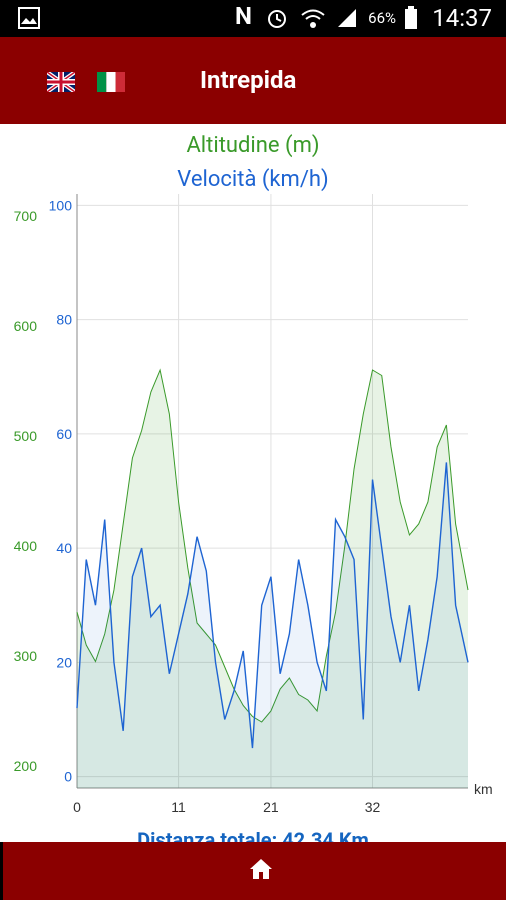 Image resolution: width=506 pixels, height=900 pixels. Describe the element at coordinates (253, 18) in the screenshot. I see `status-bar: N 66% 14:37` at that location.